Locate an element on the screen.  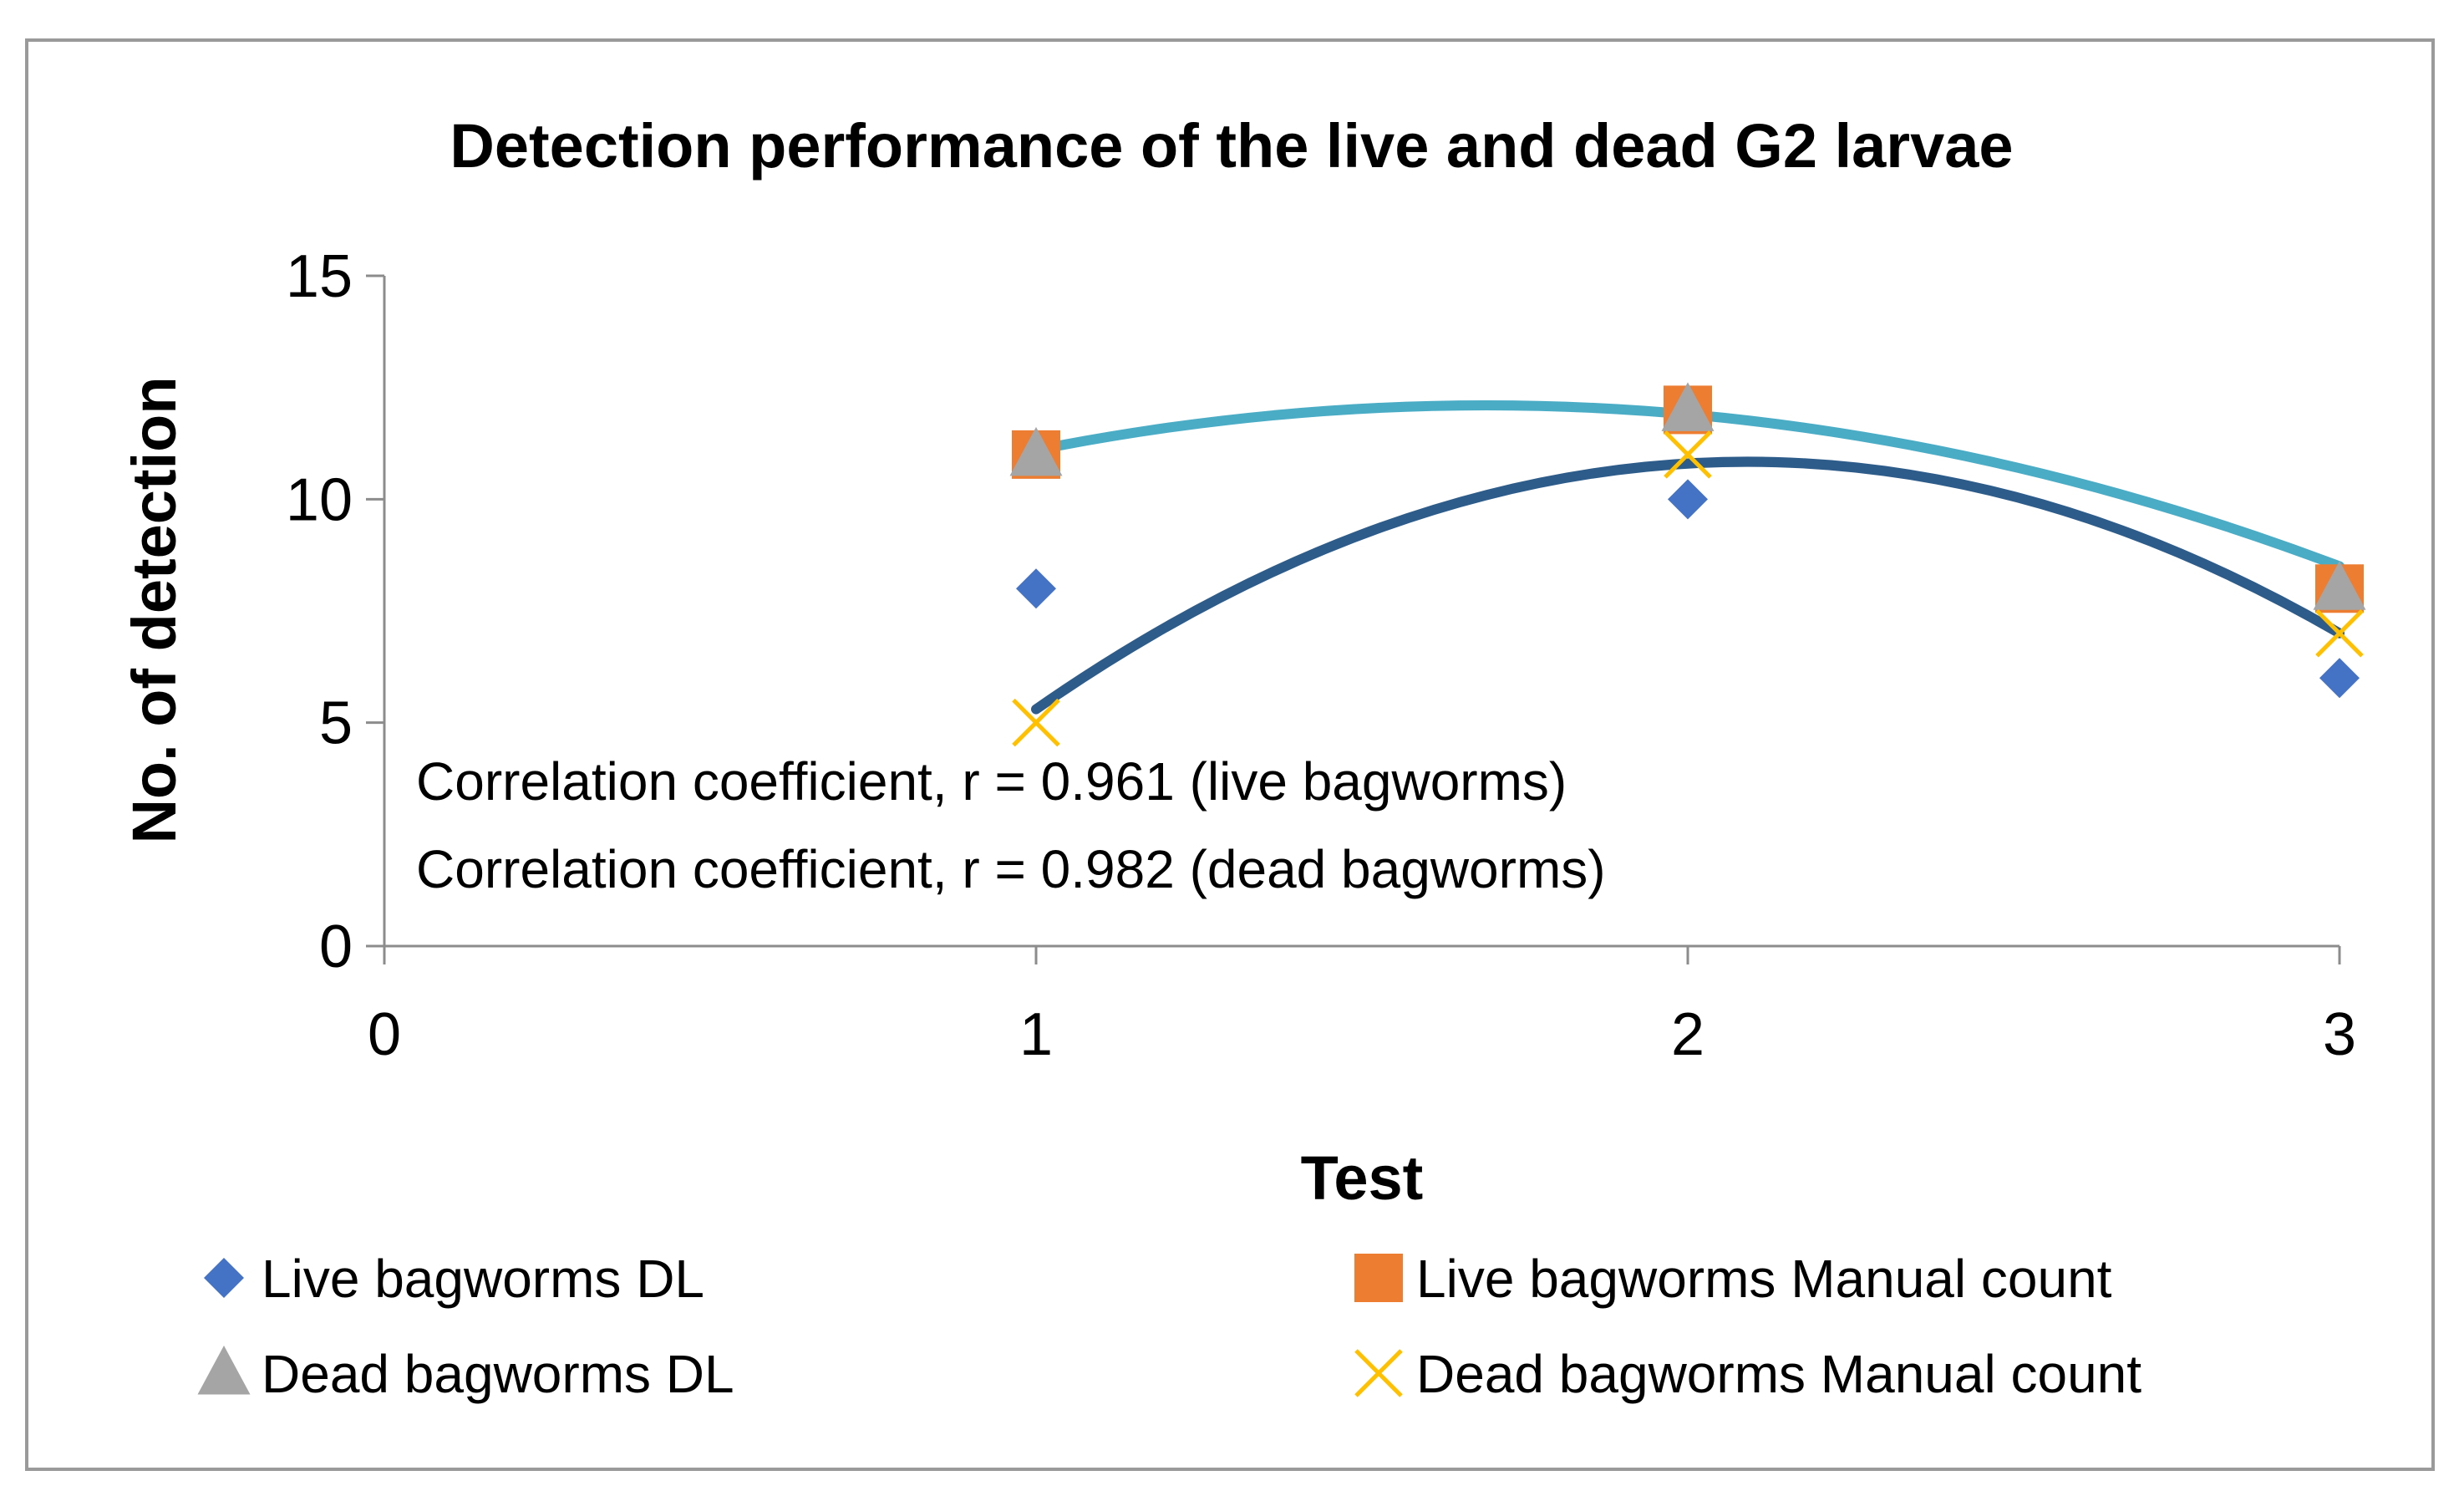
legend-symbol-live-bagworms-dl is located at coordinates (224, 1278).